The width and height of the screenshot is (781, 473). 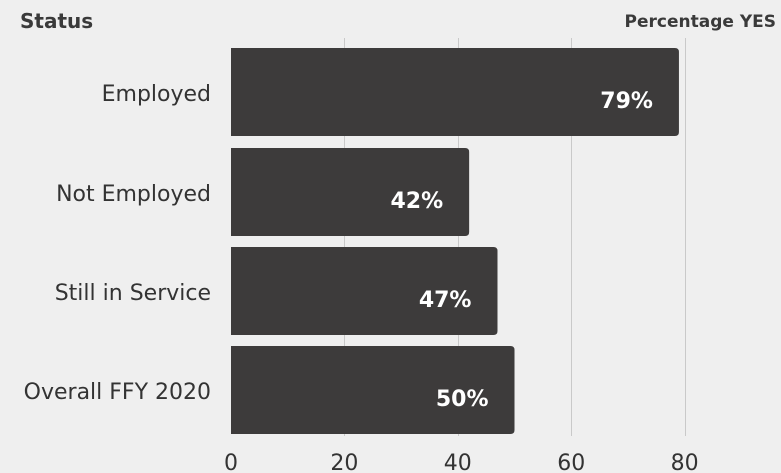 What do you see at coordinates (700, 22) in the screenshot?
I see `x-axis-header: Percentage YES` at bounding box center [700, 22].